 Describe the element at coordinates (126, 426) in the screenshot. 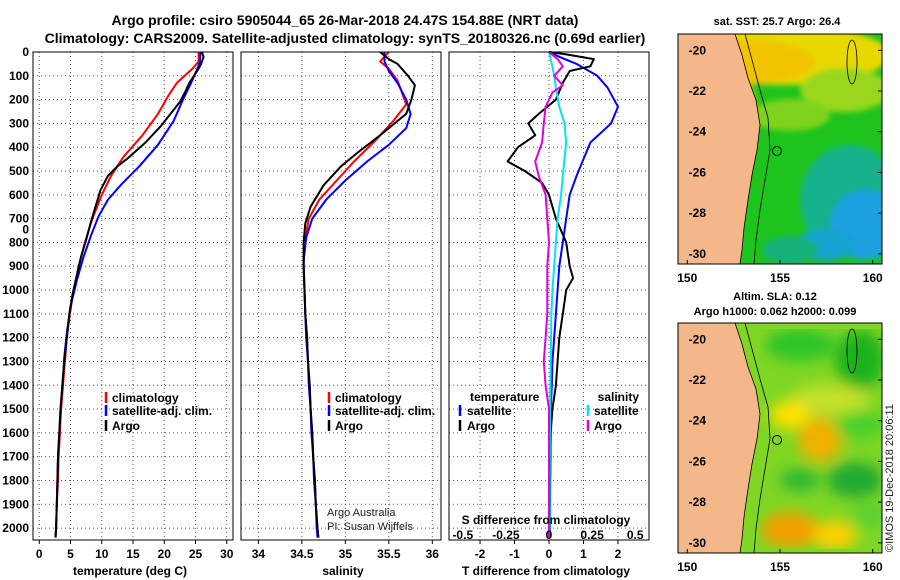

I see `temperature-legend-argo: Argo` at that location.